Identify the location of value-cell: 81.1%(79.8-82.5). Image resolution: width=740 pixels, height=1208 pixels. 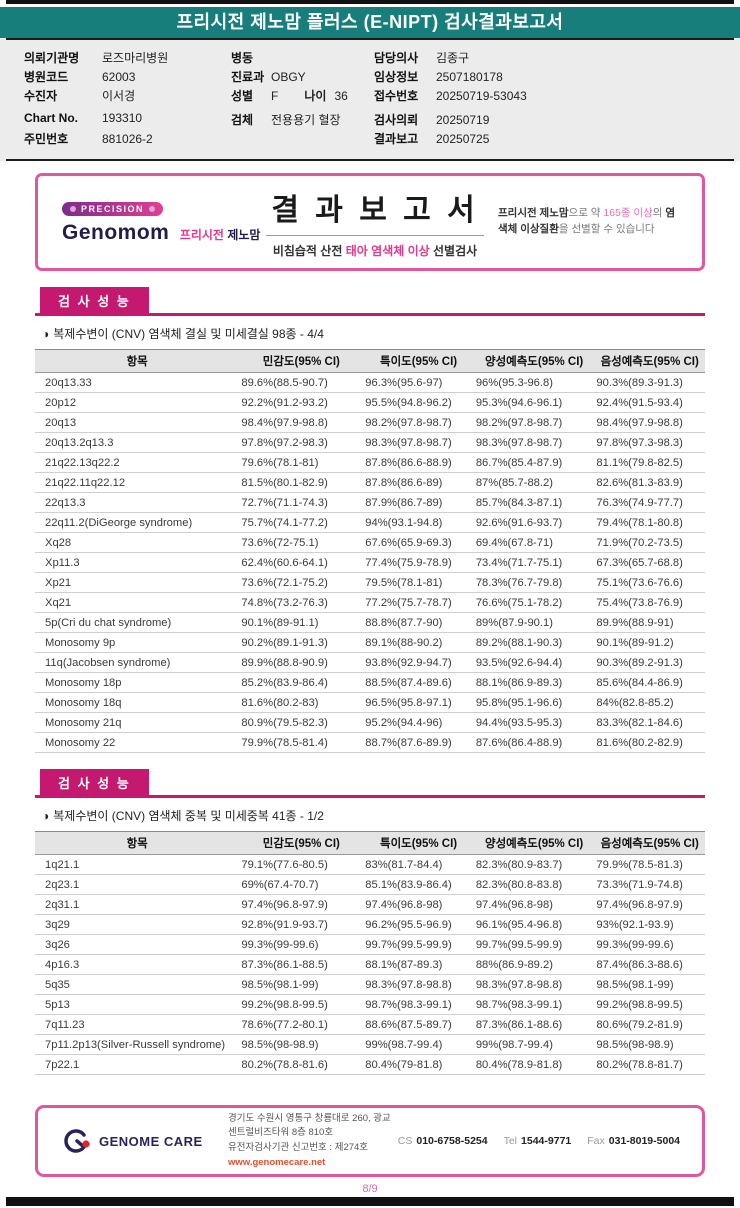
(649, 462).